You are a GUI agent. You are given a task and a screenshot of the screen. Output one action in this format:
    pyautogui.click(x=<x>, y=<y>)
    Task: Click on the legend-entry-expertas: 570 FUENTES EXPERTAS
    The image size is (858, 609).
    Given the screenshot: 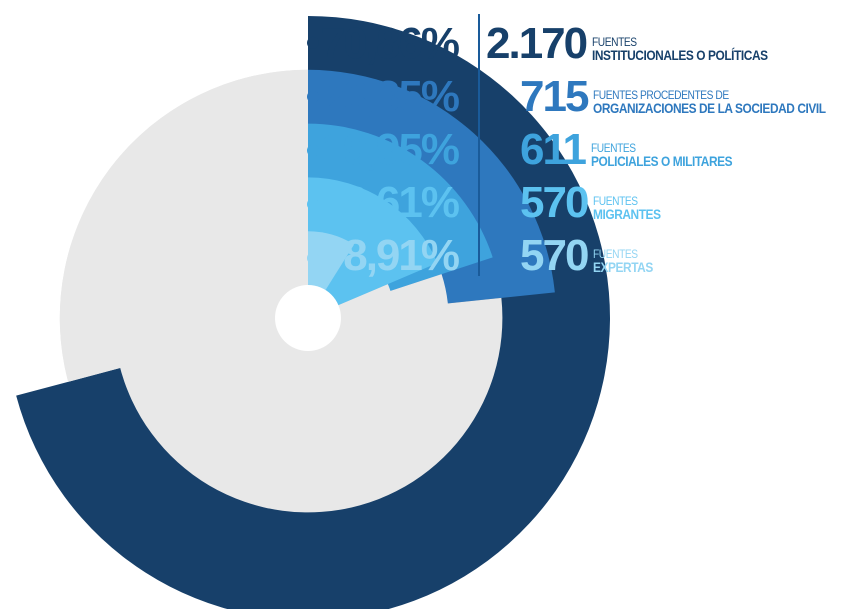 What is the action you would take?
    pyautogui.click(x=592, y=256)
    